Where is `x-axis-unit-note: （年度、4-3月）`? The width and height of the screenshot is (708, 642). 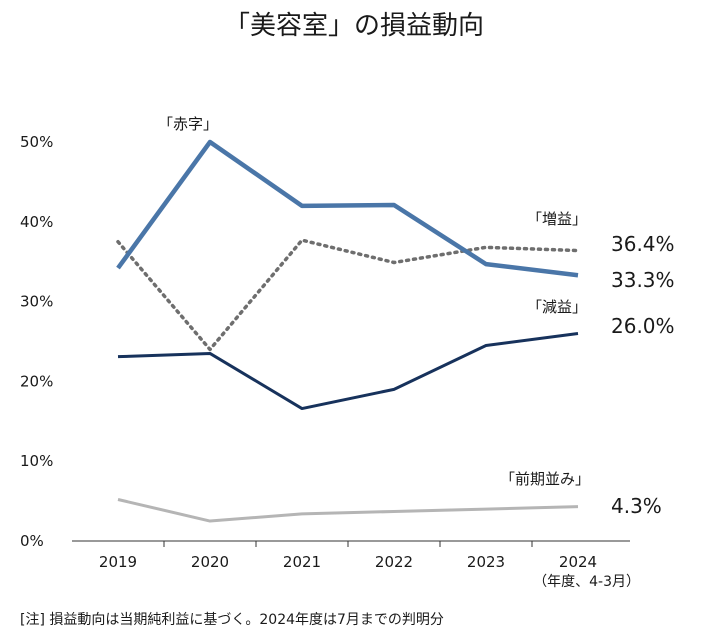
x-axis-unit-note: （年度、4-3月） is located at coordinates (586, 582).